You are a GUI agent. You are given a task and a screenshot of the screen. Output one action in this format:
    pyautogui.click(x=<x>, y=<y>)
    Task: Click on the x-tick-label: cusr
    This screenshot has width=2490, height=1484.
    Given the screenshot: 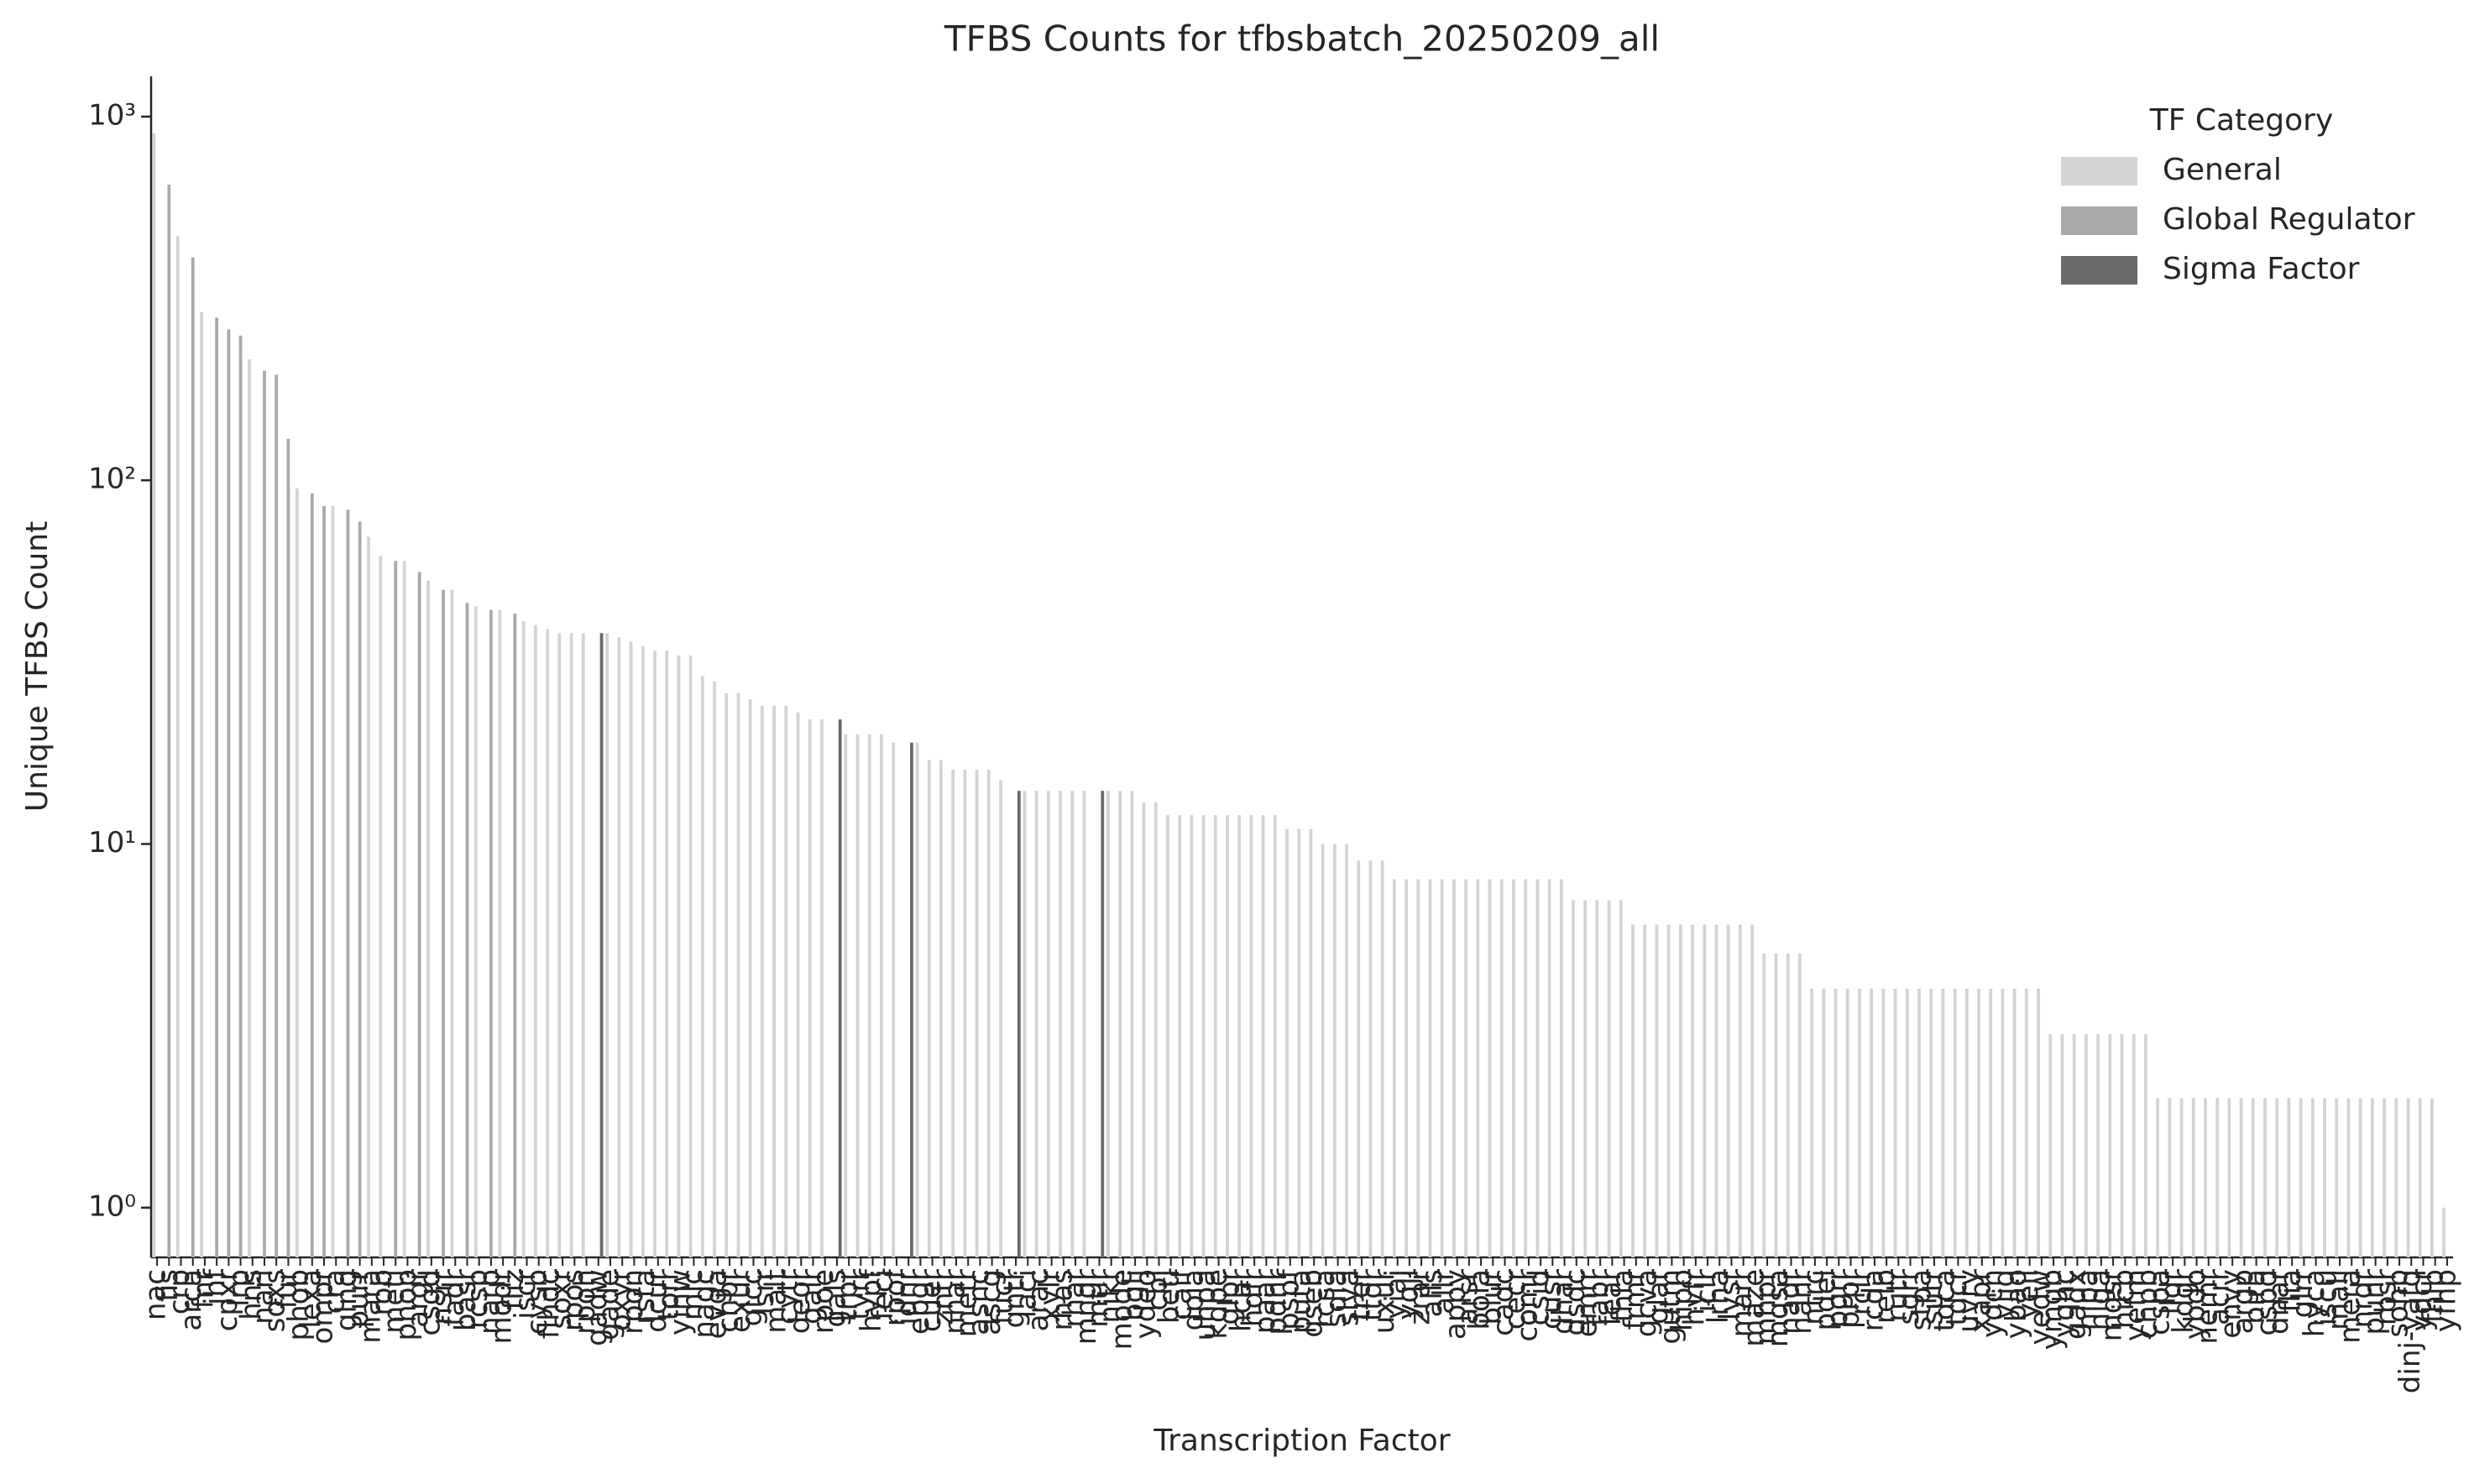 What is the action you would take?
    pyautogui.click(x=1551, y=1299)
    